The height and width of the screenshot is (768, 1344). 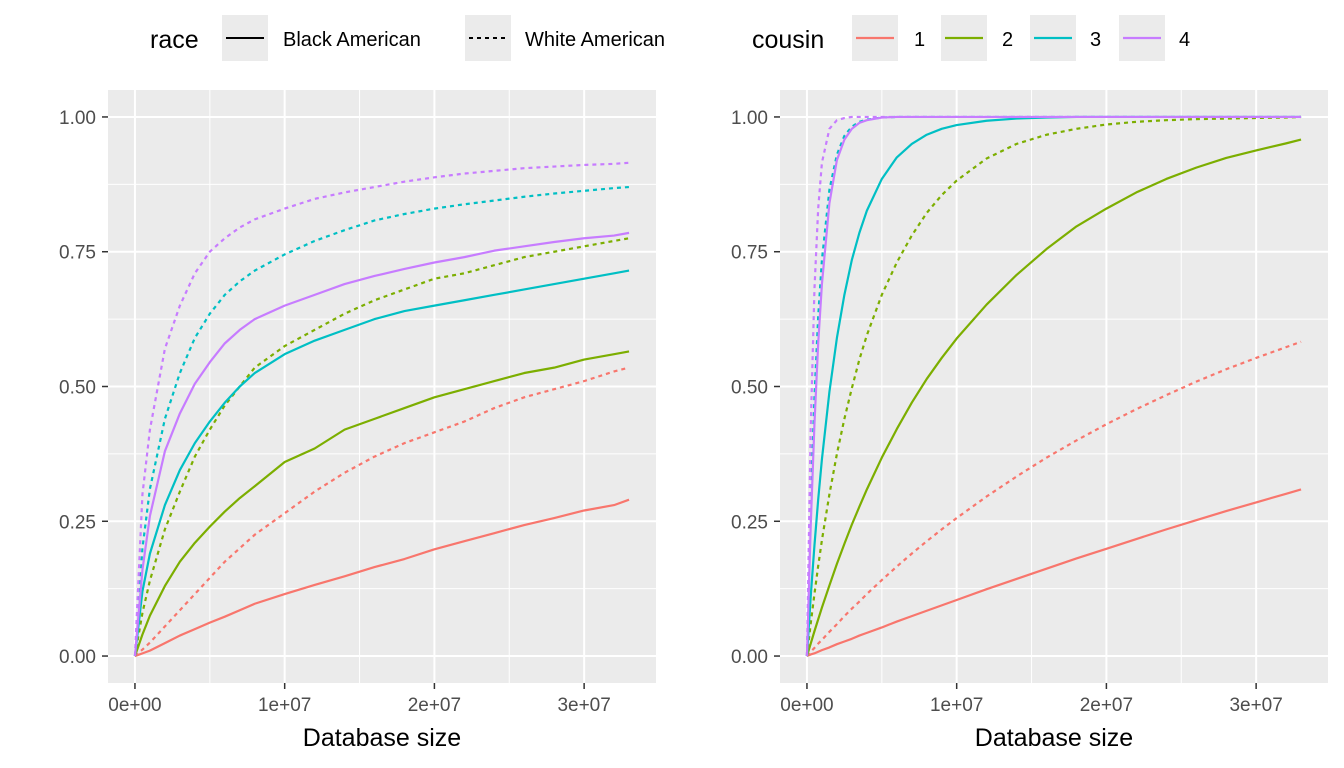 What do you see at coordinates (1184, 40) in the screenshot?
I see `legend-cousin-label-4: 4` at bounding box center [1184, 40].